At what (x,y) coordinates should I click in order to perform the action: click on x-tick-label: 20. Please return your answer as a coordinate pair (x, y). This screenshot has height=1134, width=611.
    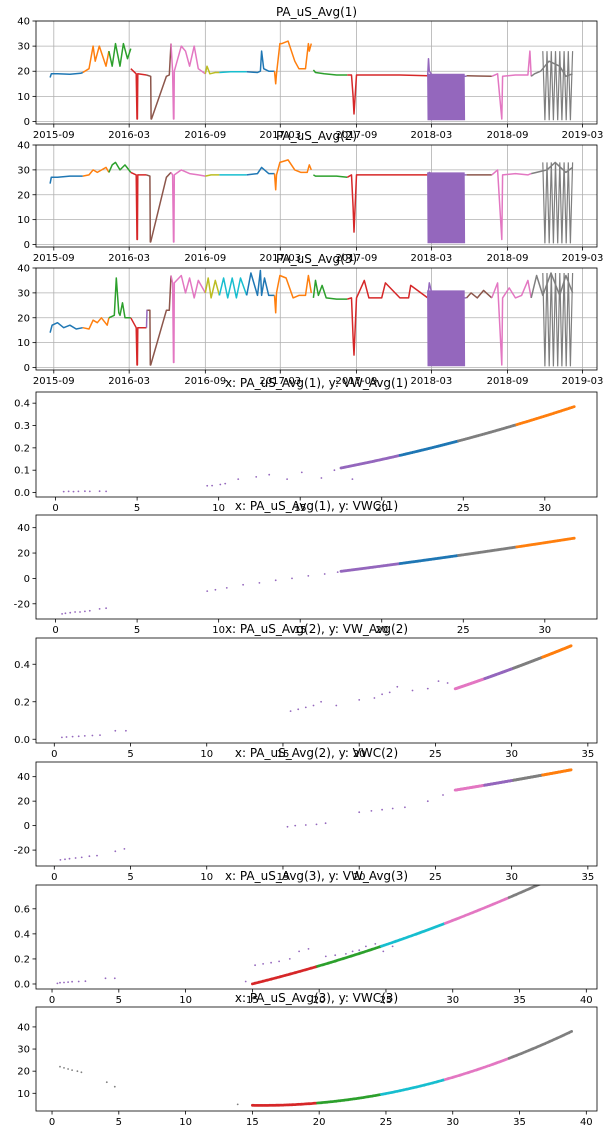
    Looking at the image, I should click on (381, 630).